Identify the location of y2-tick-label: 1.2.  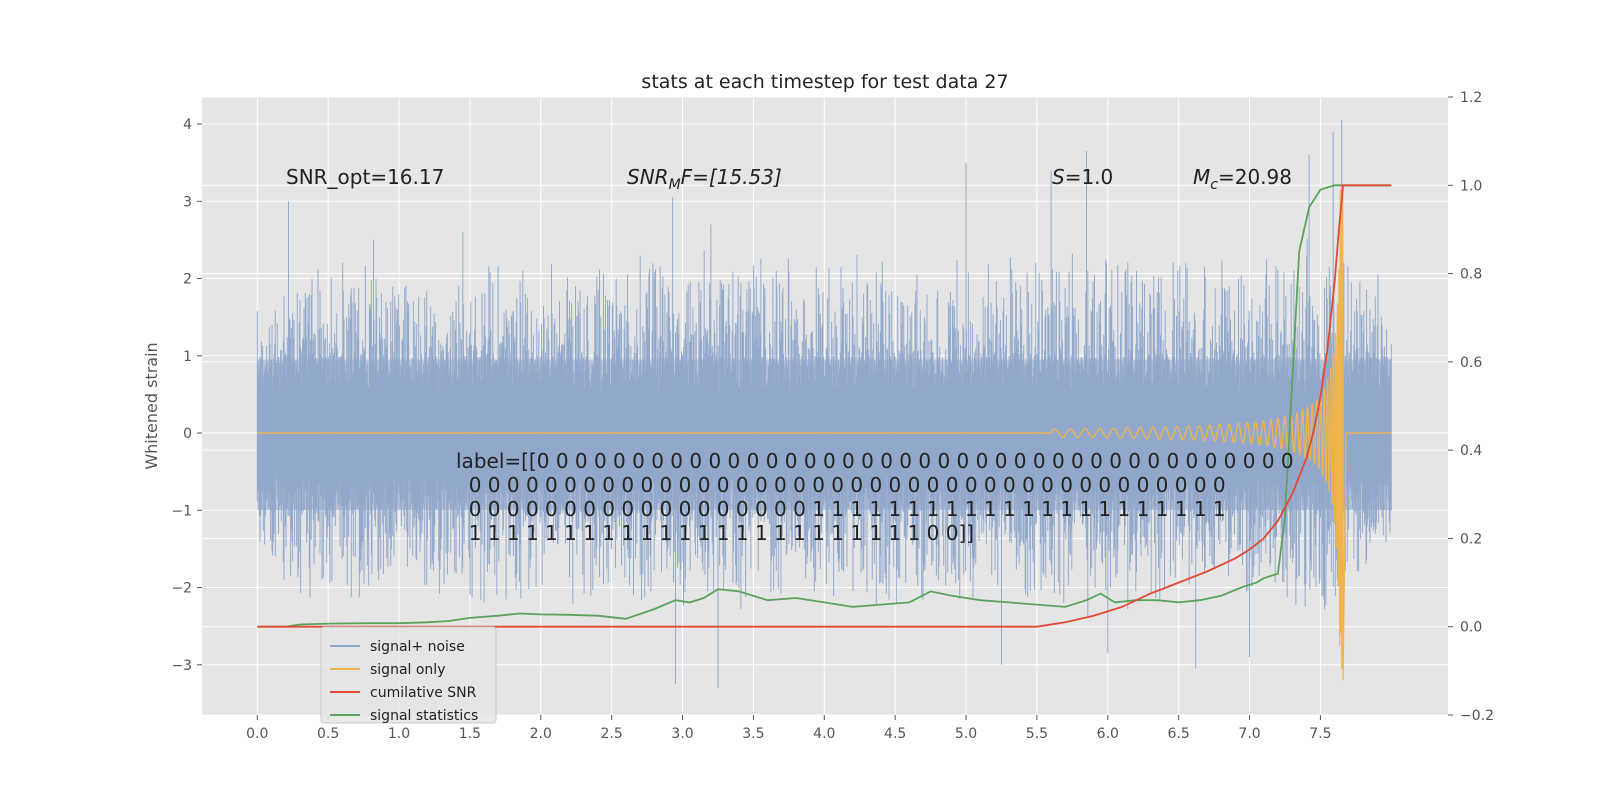
(1471, 98).